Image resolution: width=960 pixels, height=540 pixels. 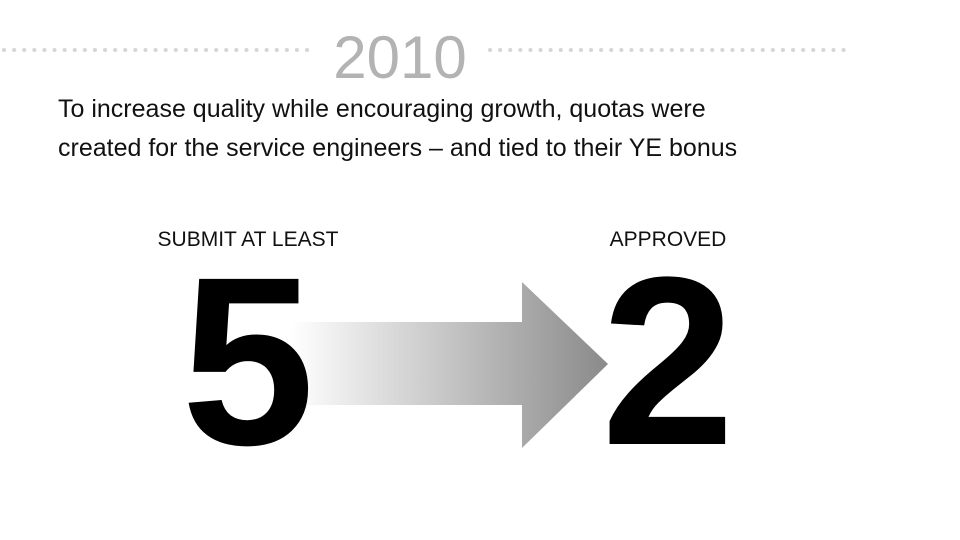 What do you see at coordinates (668, 239) in the screenshot?
I see `right-label: APPROVED` at bounding box center [668, 239].